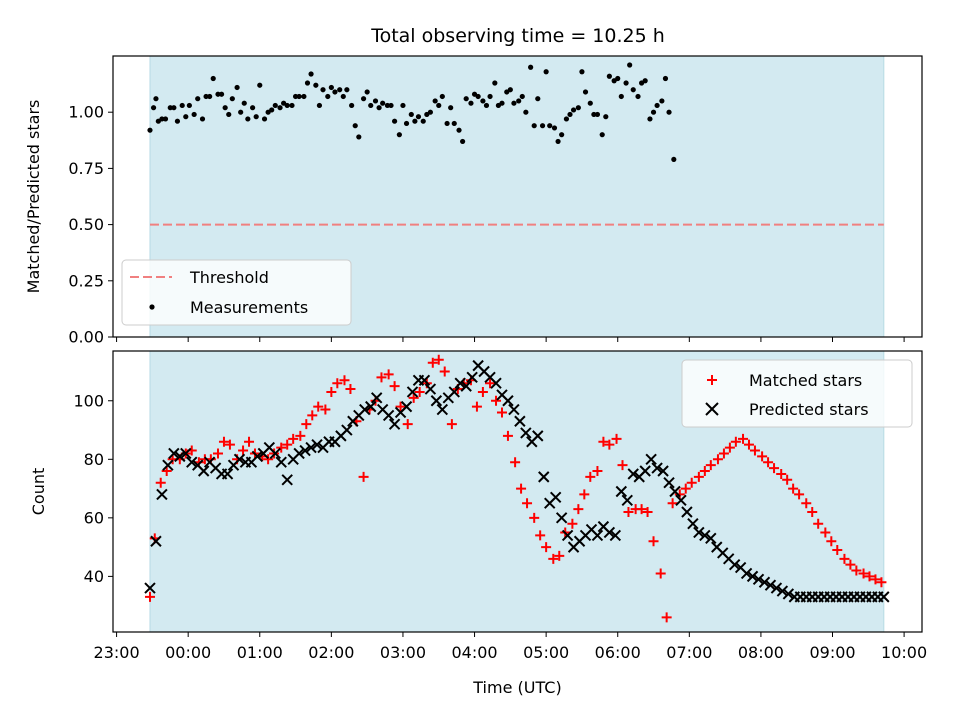  Describe the element at coordinates (618, 652) in the screenshot. I see `x-tick-label: 06:00` at that location.